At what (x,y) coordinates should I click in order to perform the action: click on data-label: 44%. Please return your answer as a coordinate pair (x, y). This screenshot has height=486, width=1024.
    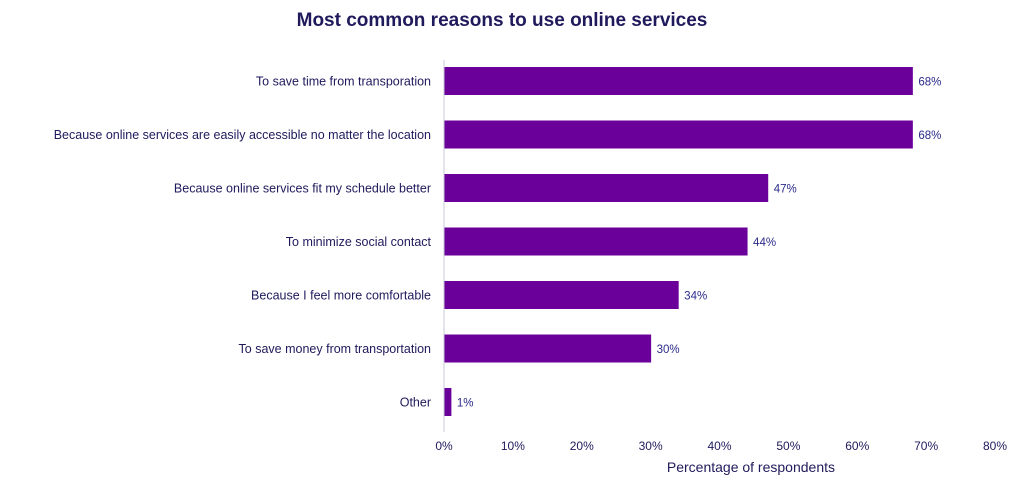
    Looking at the image, I should click on (764, 243).